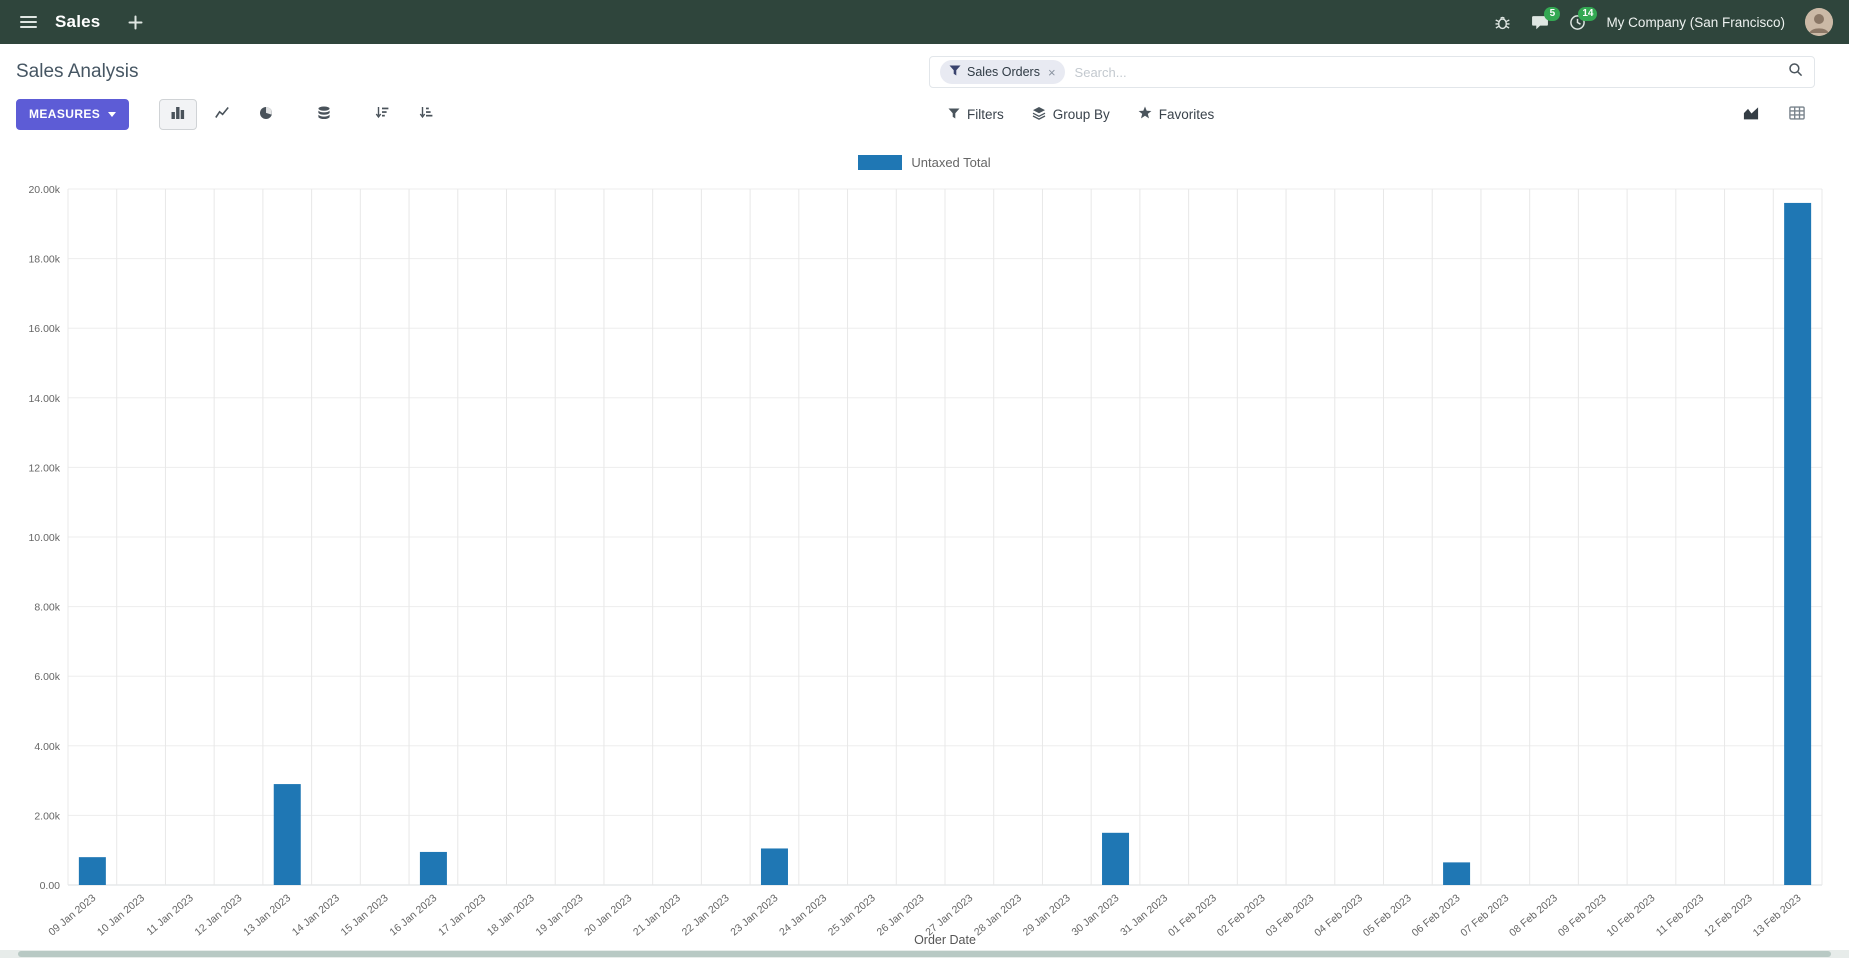 The image size is (1849, 958). What do you see at coordinates (1582, 915) in the screenshot?
I see `svg-text: 09 Feb 2023` at bounding box center [1582, 915].